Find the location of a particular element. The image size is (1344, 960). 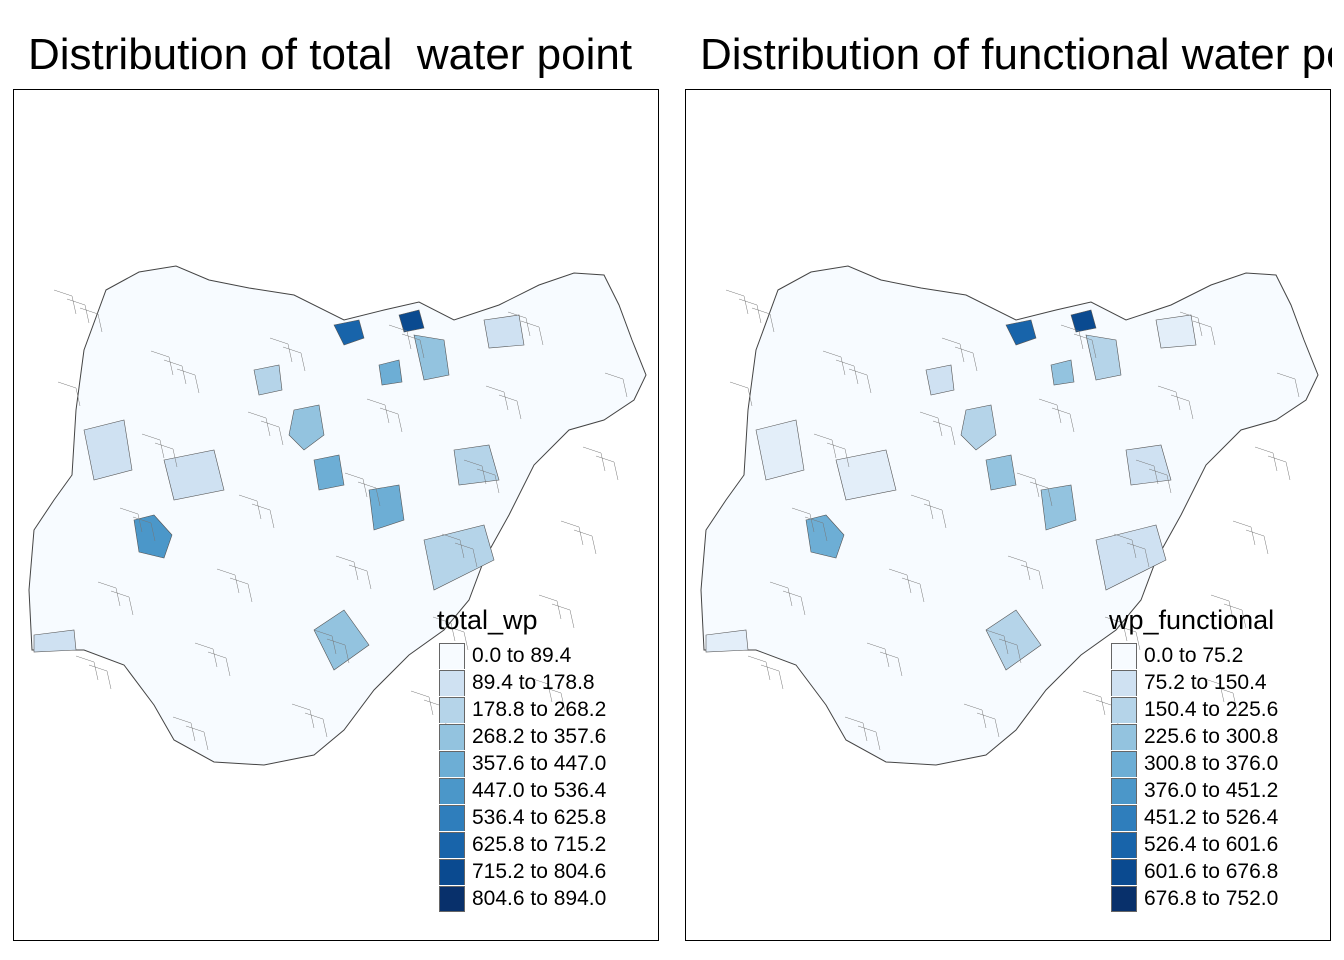

legend-title: wp_functional is located at coordinates (1192, 620).